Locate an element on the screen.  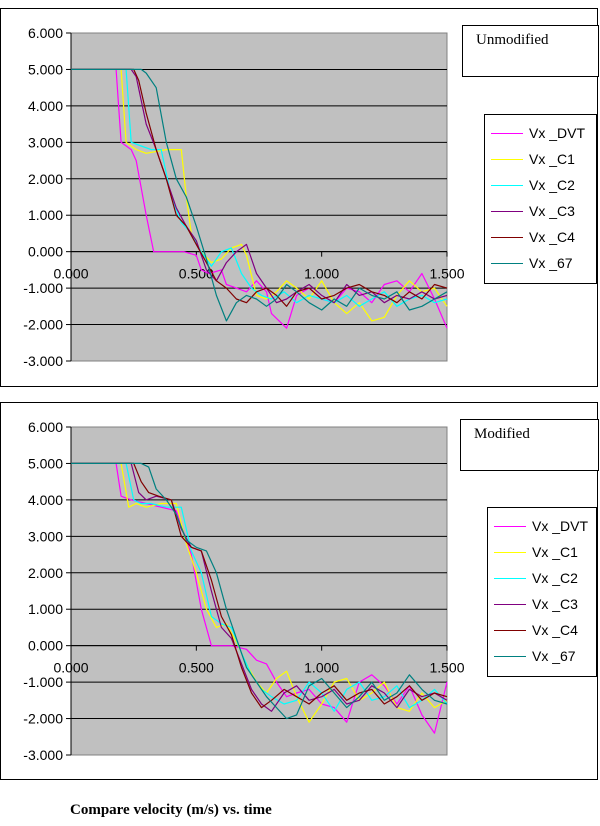
chart-title: Unmodified is located at coordinates (512, 40).